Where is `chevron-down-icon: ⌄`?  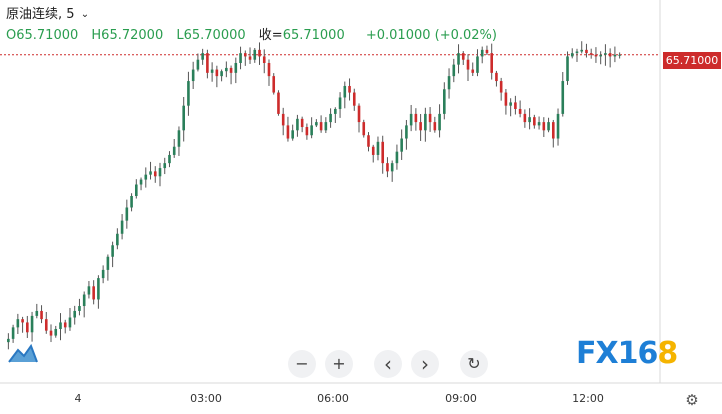
chevron-down-icon: ⌄ is located at coordinates (85, 14).